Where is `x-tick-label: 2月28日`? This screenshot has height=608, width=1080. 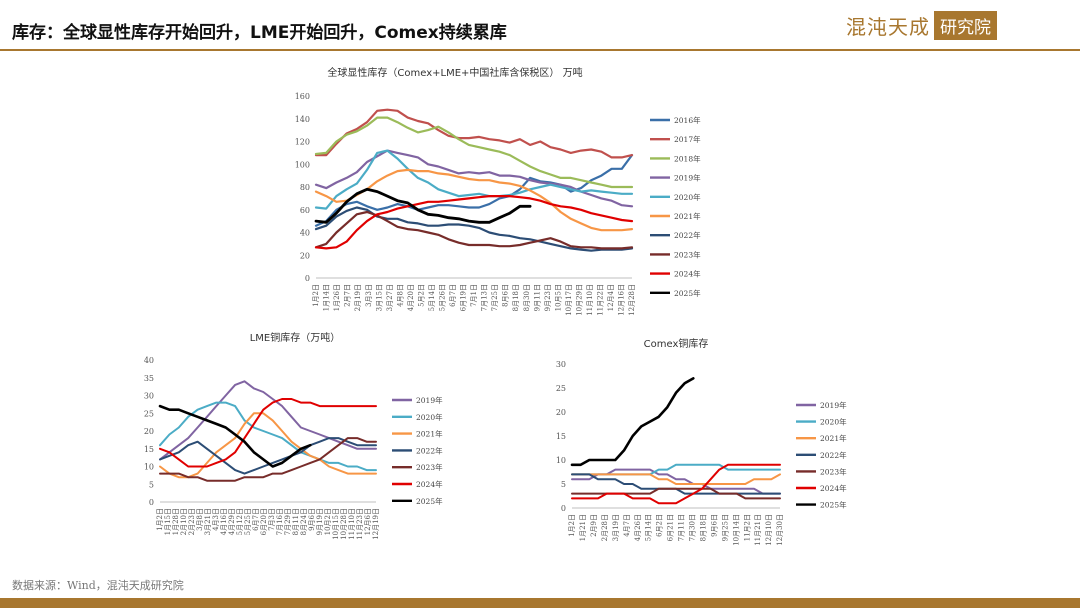
x-tick-label: 2月28日 is located at coordinates (605, 527).